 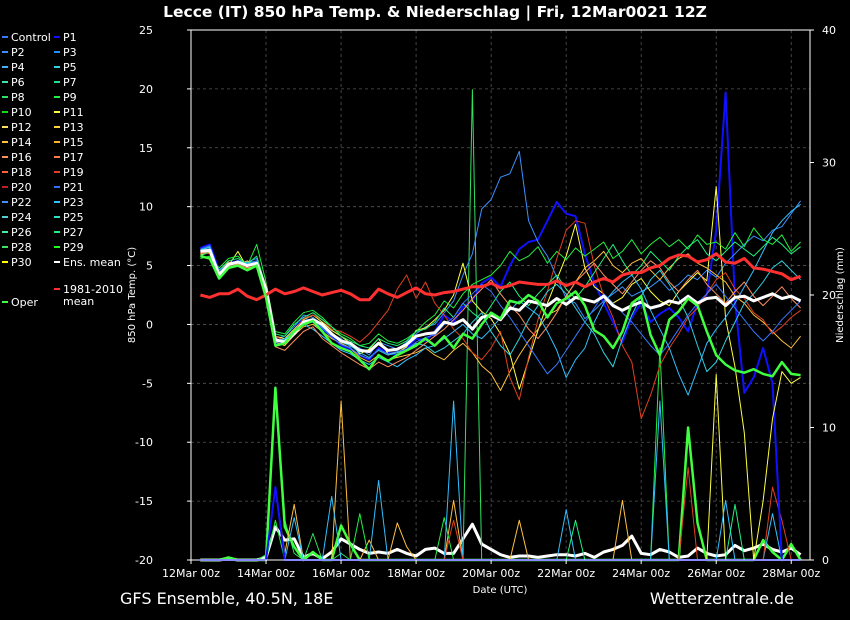 What do you see at coordinates (73, 127) in the screenshot?
I see `legend-label: P13` at bounding box center [73, 127].